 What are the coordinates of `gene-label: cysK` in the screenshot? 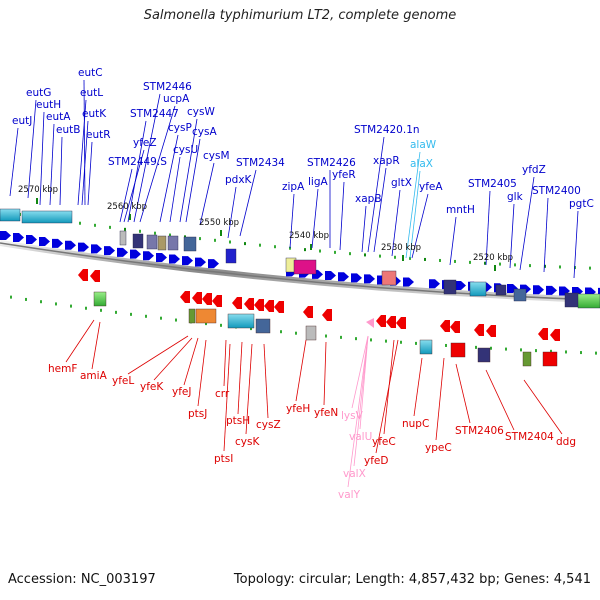 It's located at (247, 442).